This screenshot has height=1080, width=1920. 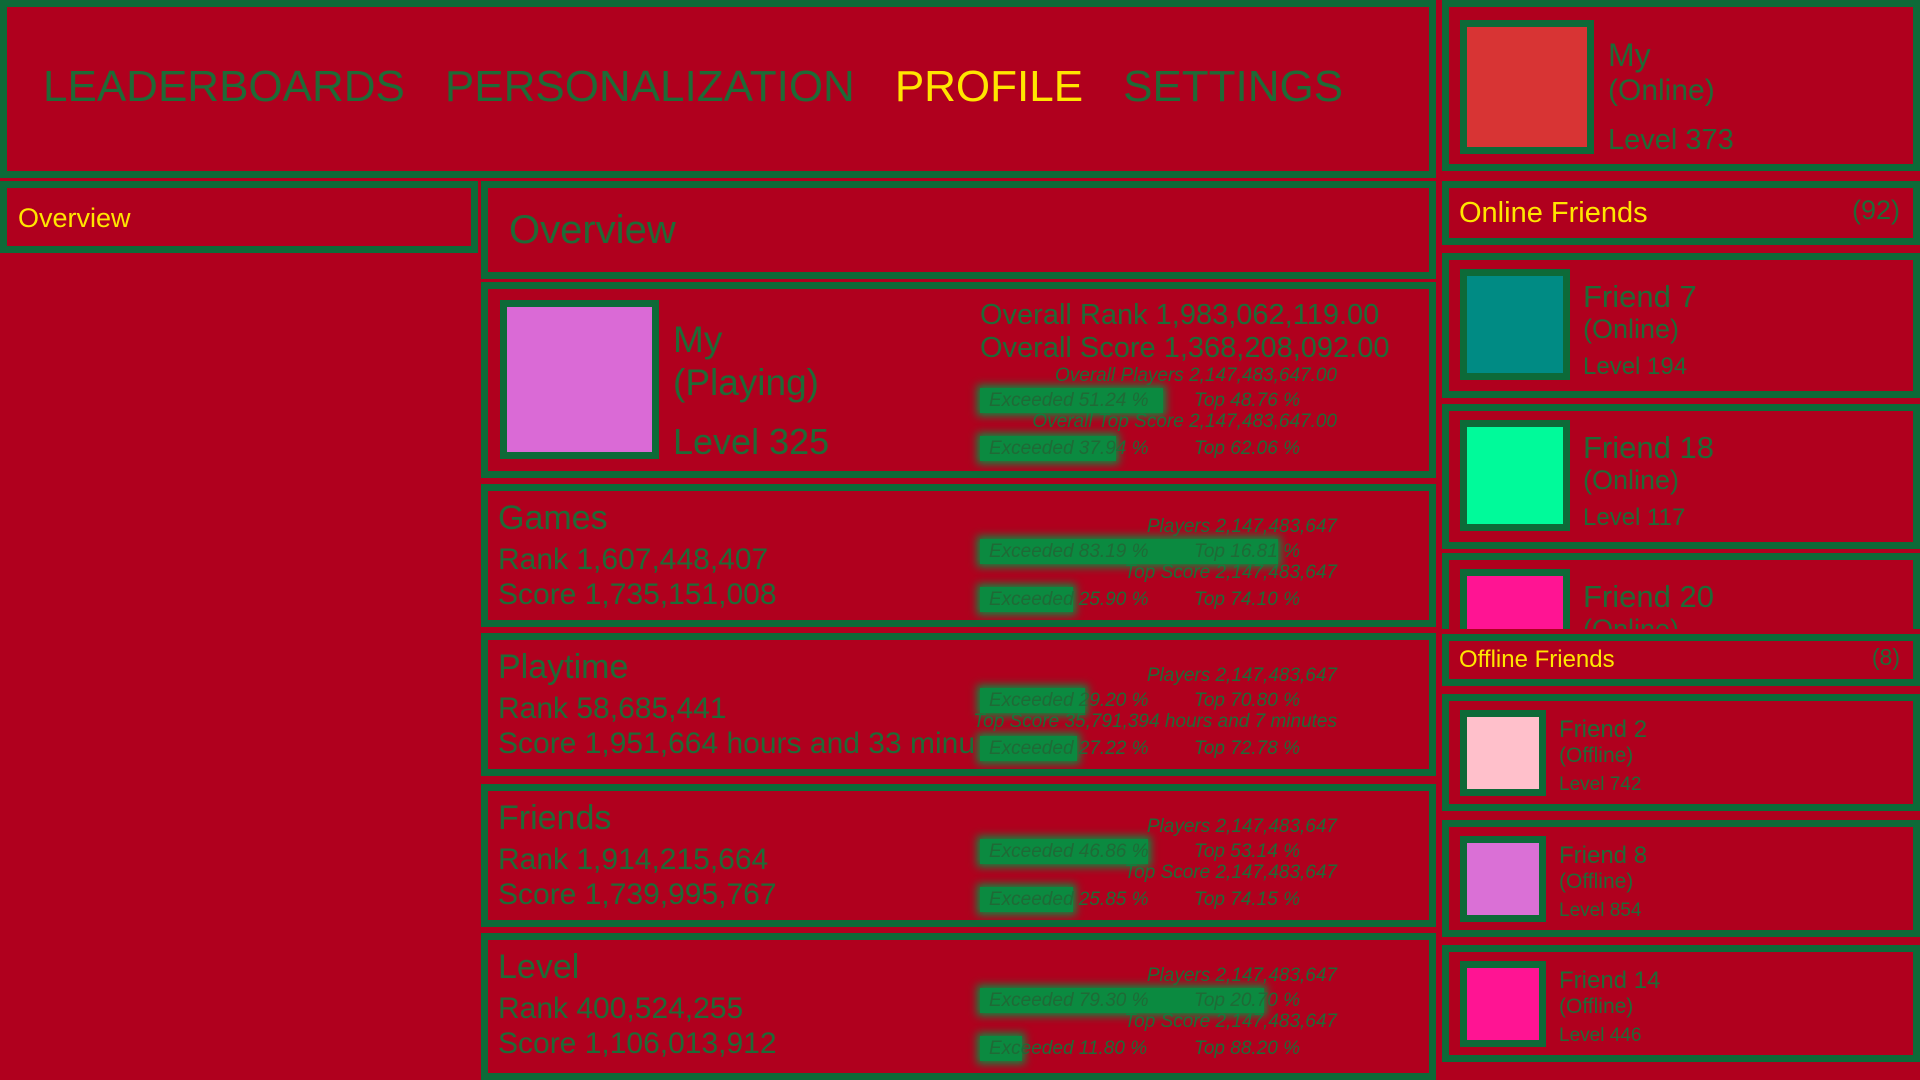 I want to click on top-label: Top 88.20 %, so click(x=1247, y=1048).